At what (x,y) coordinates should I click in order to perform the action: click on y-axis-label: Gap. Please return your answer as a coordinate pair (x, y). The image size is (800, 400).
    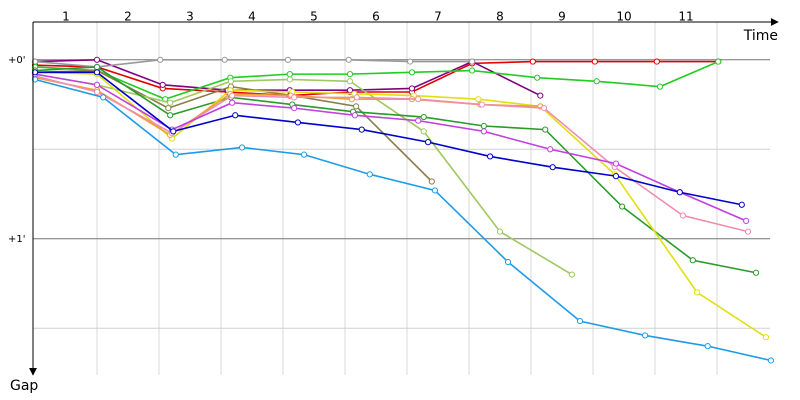
    Looking at the image, I should click on (24, 386).